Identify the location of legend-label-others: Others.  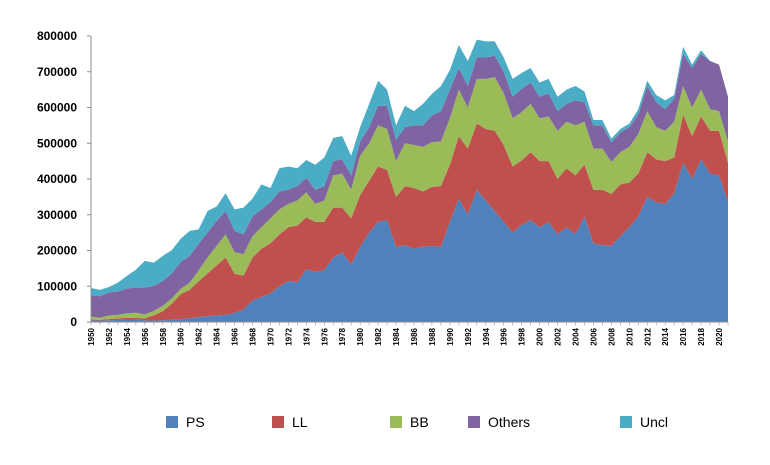
(509, 422).